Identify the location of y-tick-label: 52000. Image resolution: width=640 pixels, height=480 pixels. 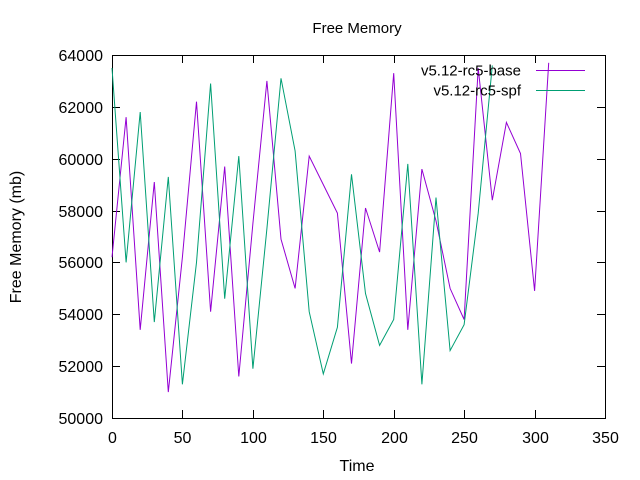
(81, 367).